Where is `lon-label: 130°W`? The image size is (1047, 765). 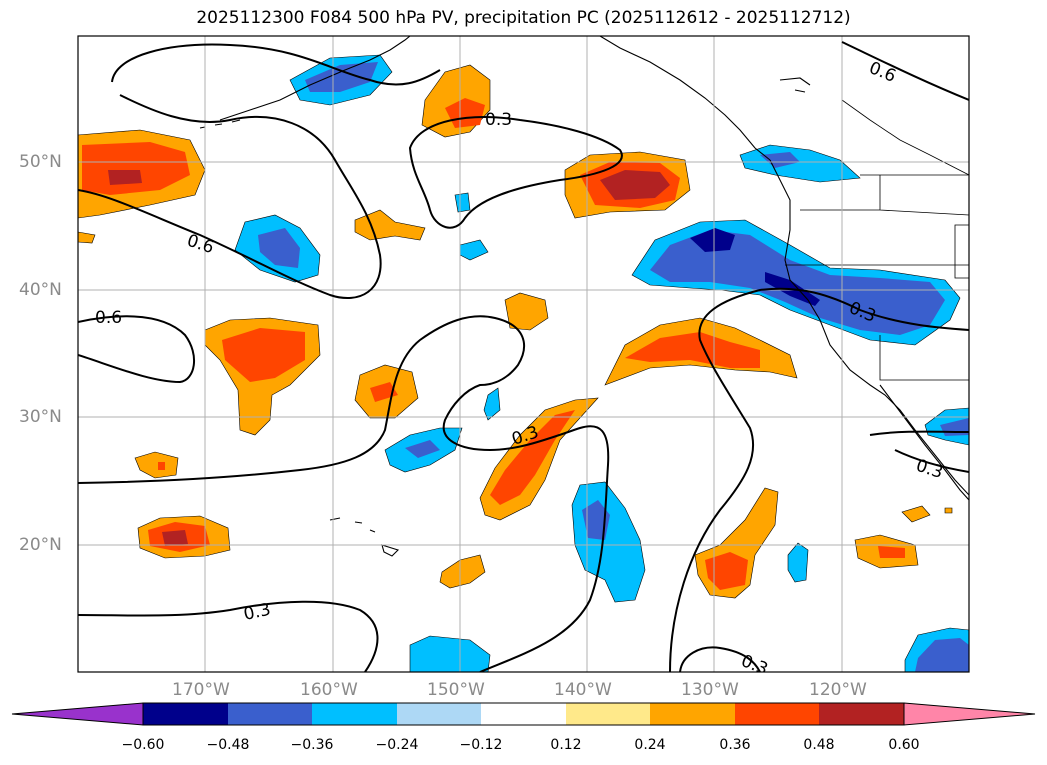
lon-label: 130°W is located at coordinates (710, 690).